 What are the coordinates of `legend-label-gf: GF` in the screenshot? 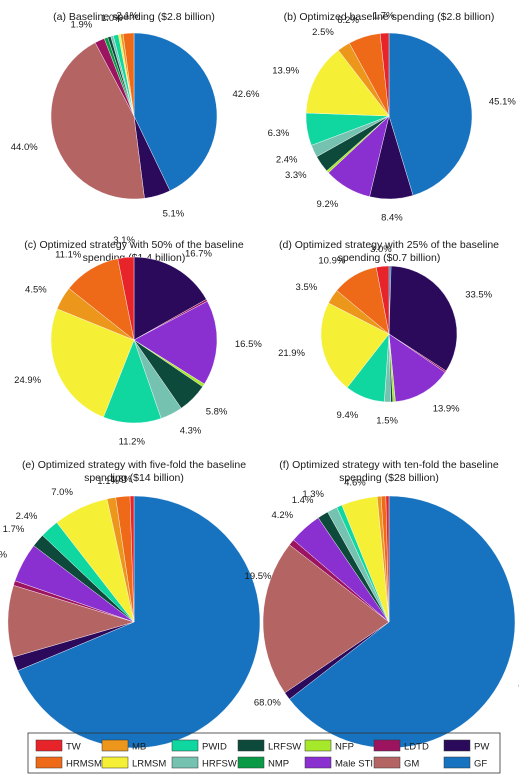 It's located at (480, 764).